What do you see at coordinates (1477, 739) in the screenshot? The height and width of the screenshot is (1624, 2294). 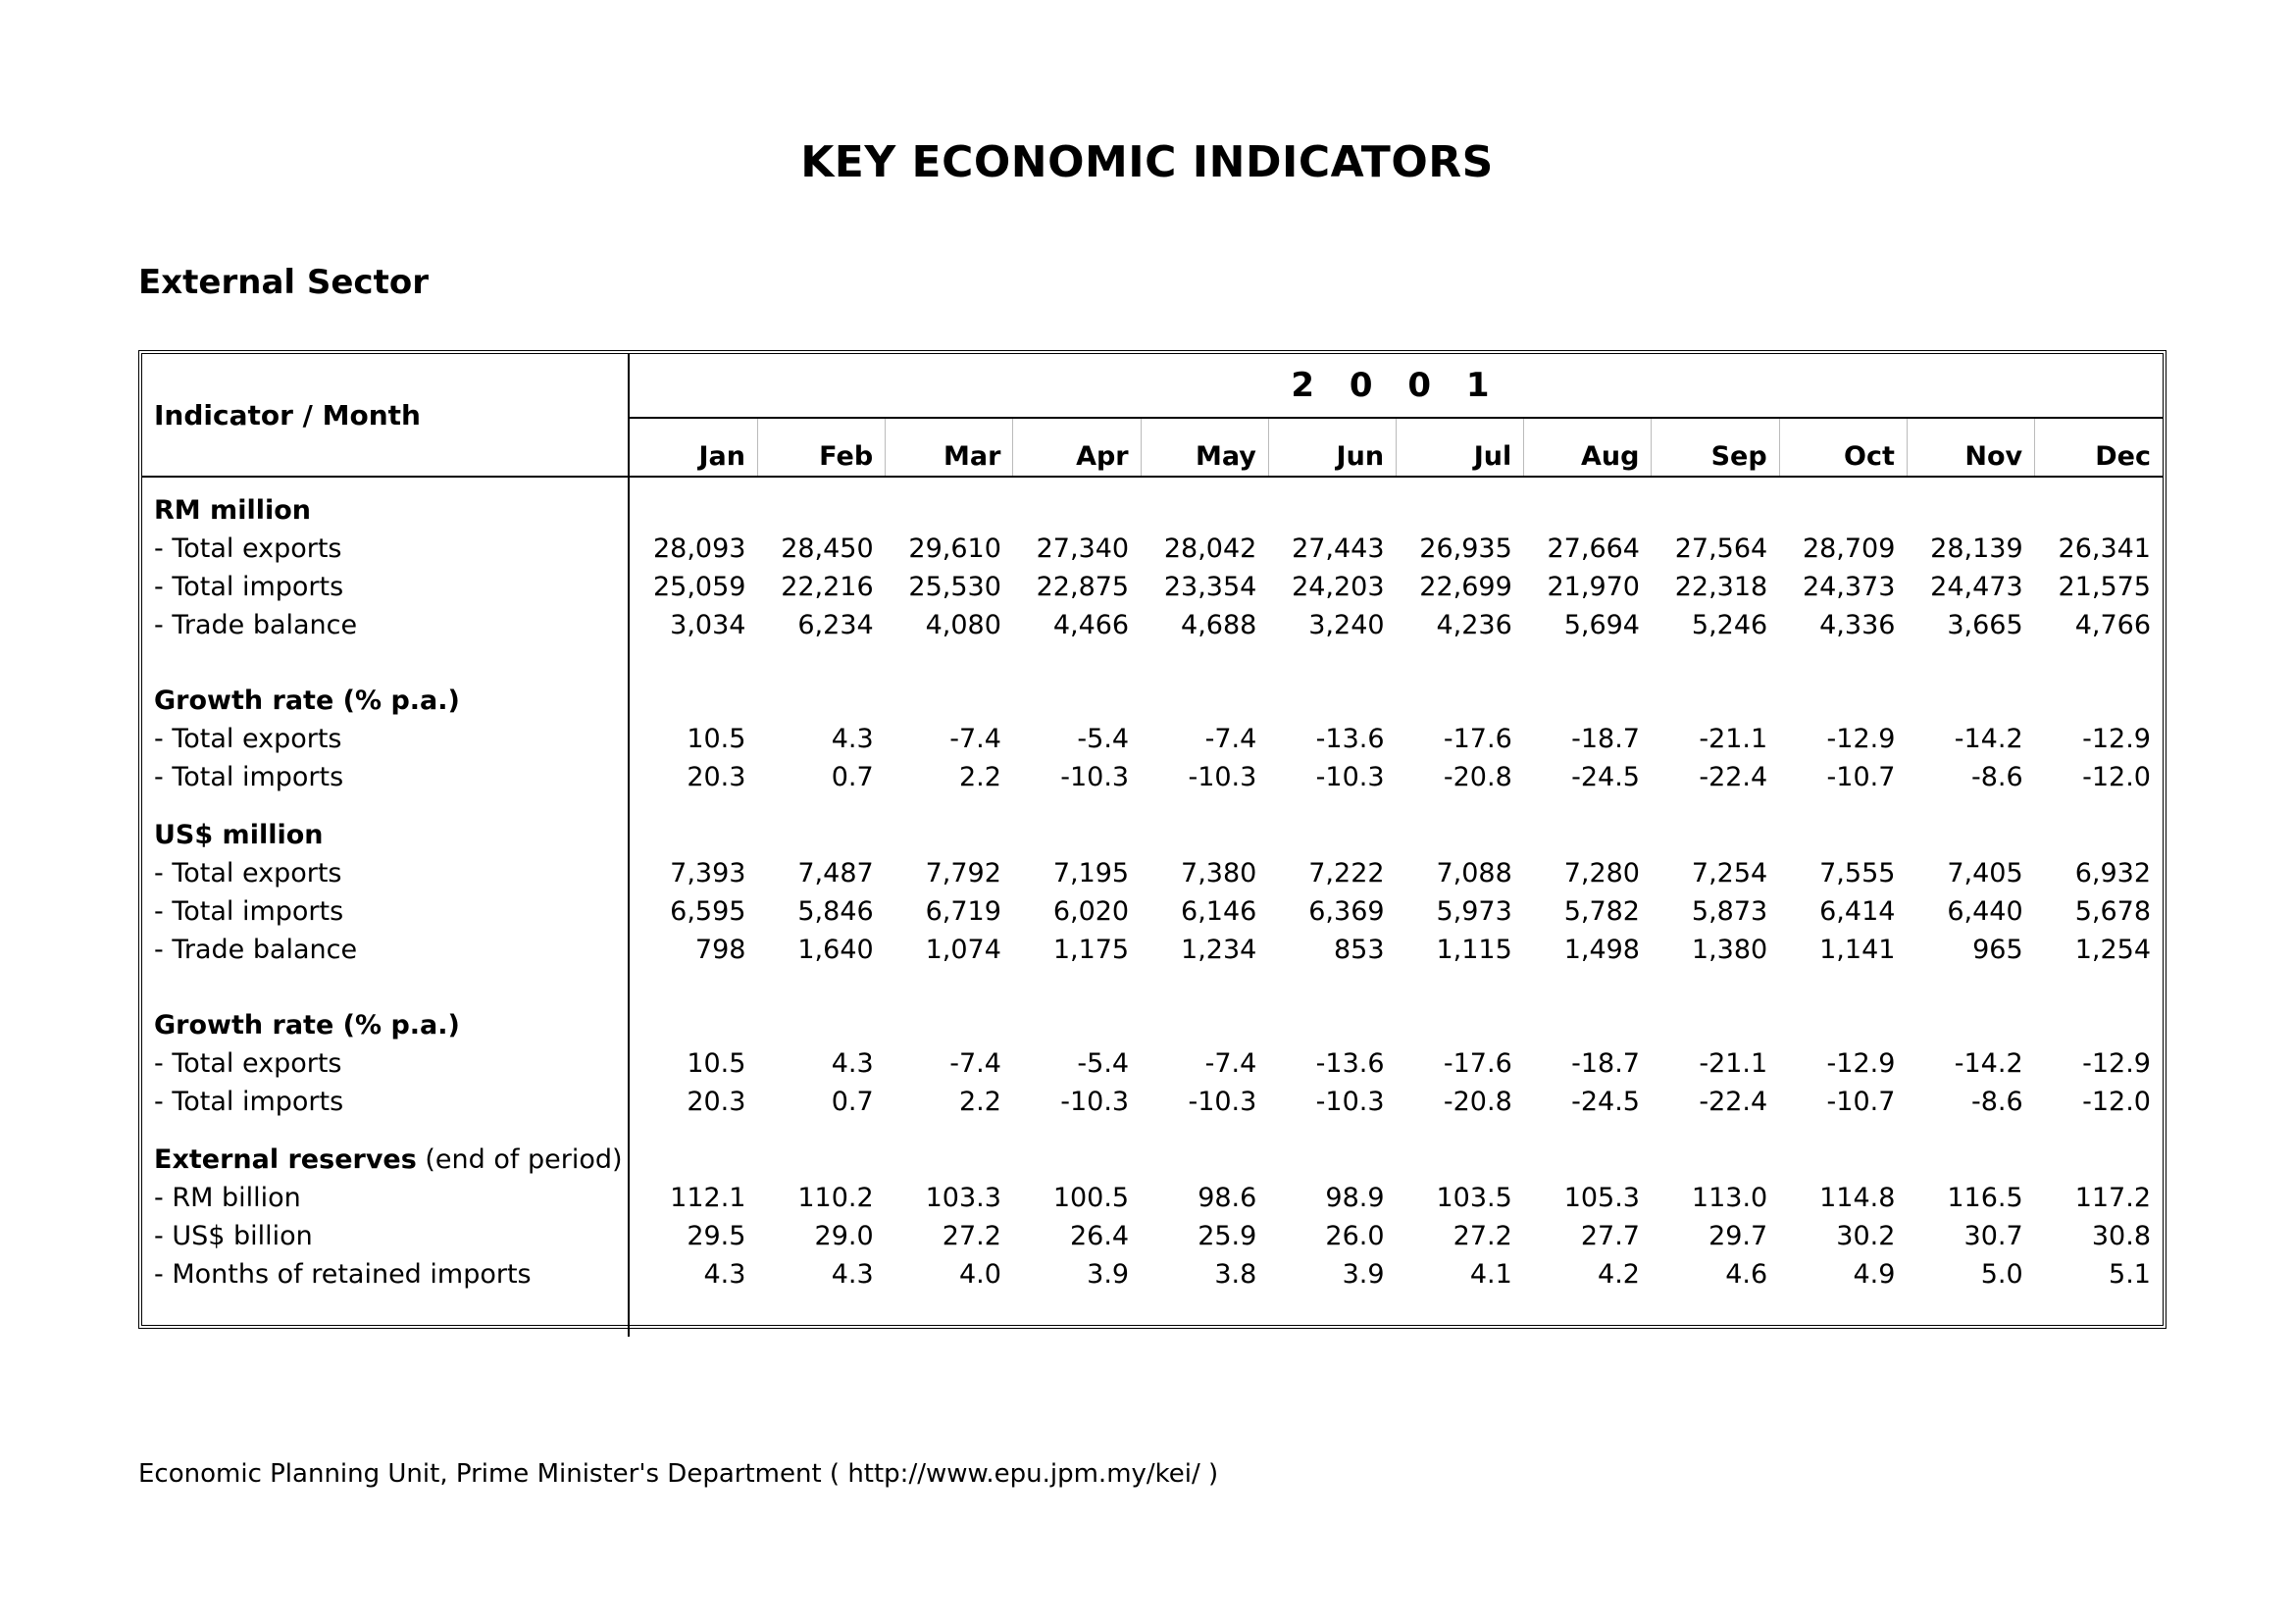 I see `value-cell: -17.6` at bounding box center [1477, 739].